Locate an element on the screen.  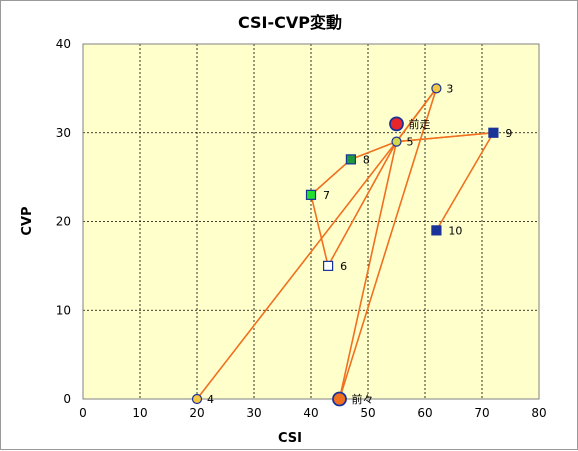
y-axis-title: CVP is located at coordinates (27, 220).